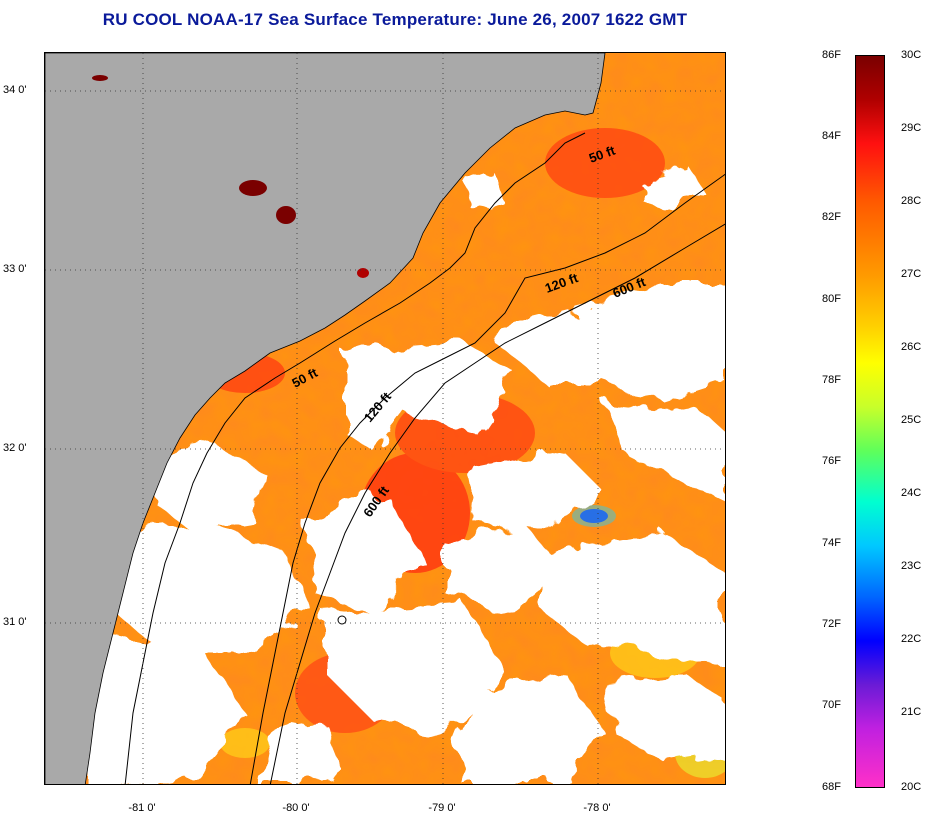 The width and height of the screenshot is (936, 817). I want to click on colorbar-f-84: 84F, so click(831, 136).